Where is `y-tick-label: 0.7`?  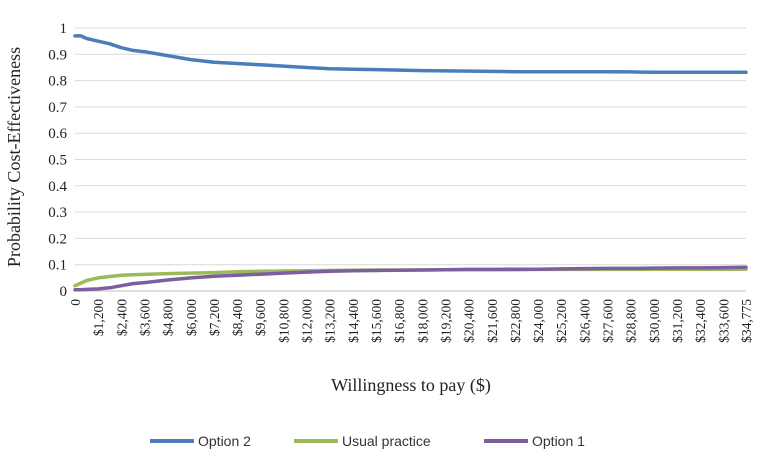
y-tick-label: 0.7 is located at coordinates (57, 108).